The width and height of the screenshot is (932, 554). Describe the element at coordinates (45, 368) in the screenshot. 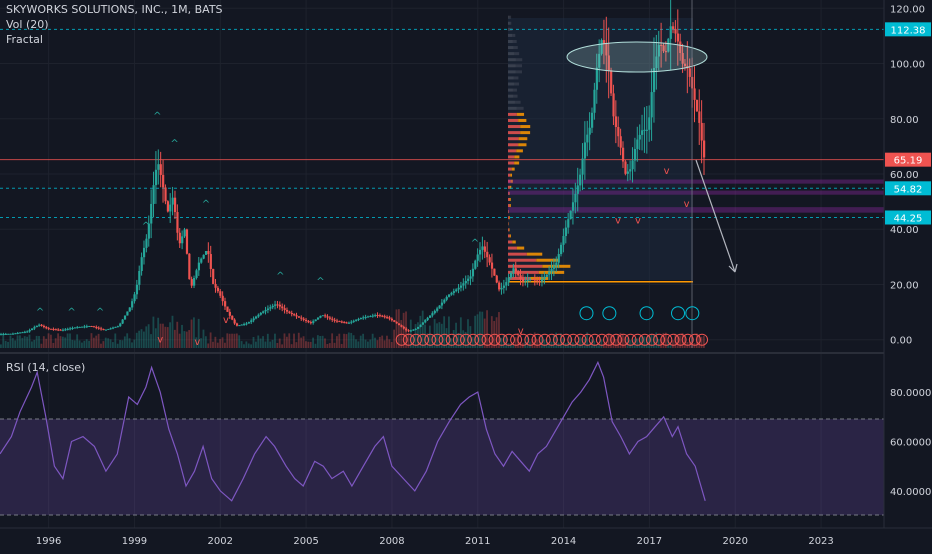

I see `rsi-indicator-label: RSI (14, close)` at that location.